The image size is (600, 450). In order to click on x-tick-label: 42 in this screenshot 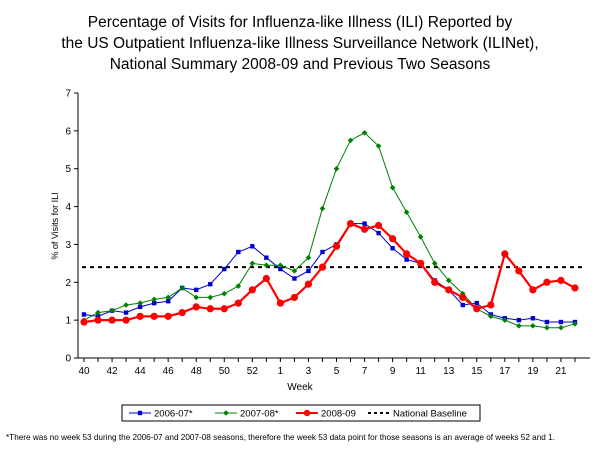, I will do `click(112, 371)`.